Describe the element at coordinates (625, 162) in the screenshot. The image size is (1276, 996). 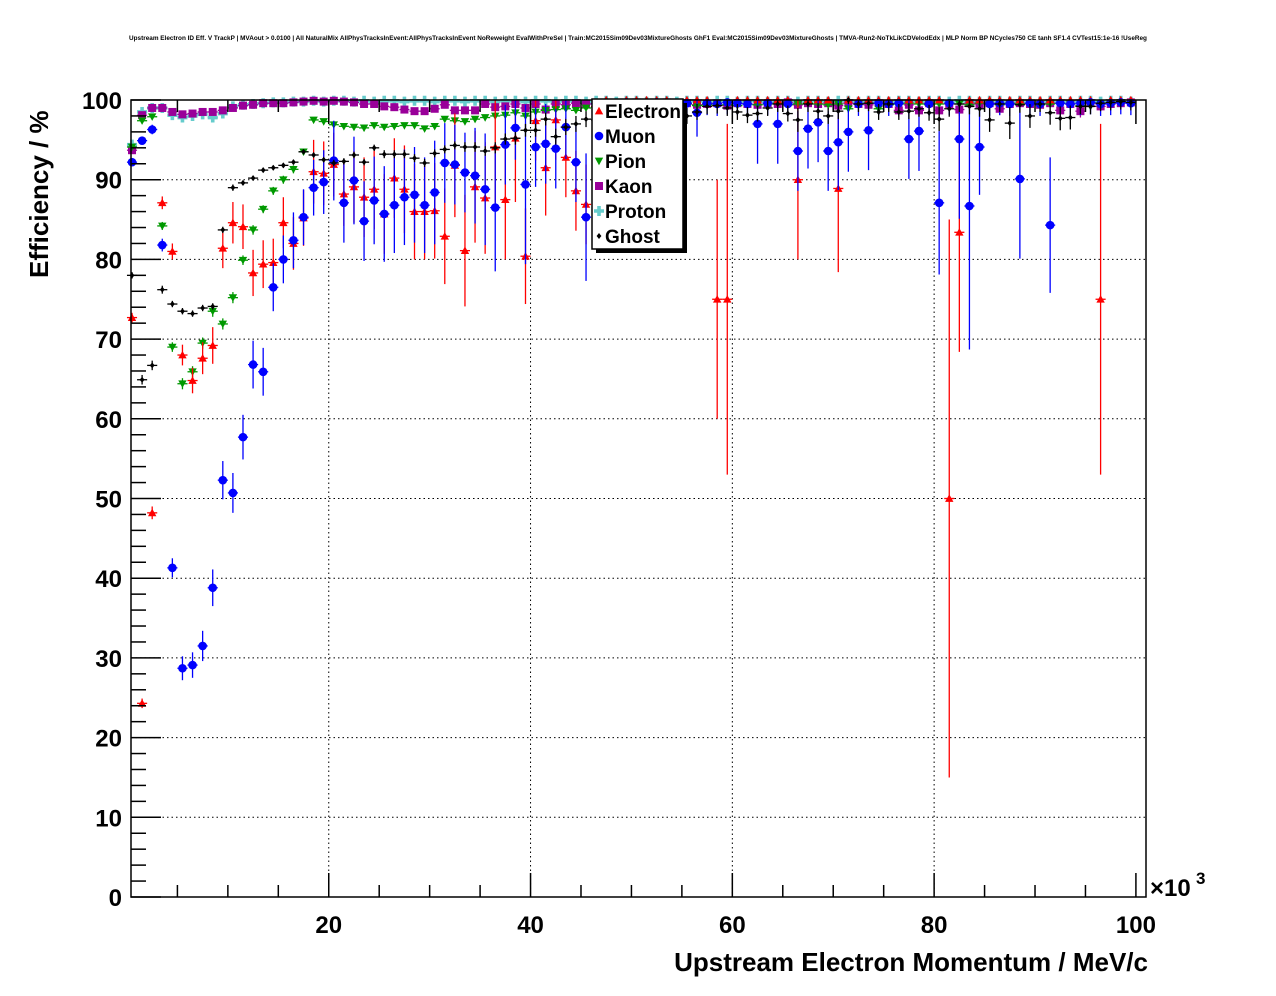
I see `legend-label-pion: Pion` at that location.